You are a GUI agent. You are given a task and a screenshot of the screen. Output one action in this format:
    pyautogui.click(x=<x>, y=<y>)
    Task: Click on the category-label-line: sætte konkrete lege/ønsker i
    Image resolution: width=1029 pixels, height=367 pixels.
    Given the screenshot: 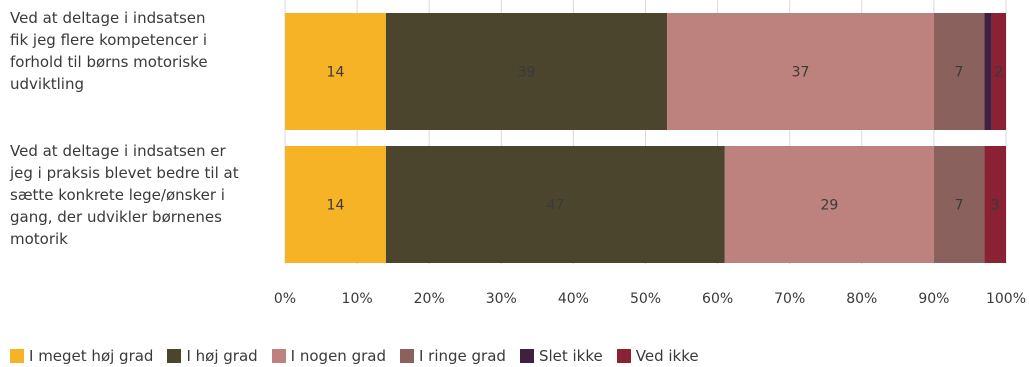 What is the action you would take?
    pyautogui.click(x=117, y=195)
    